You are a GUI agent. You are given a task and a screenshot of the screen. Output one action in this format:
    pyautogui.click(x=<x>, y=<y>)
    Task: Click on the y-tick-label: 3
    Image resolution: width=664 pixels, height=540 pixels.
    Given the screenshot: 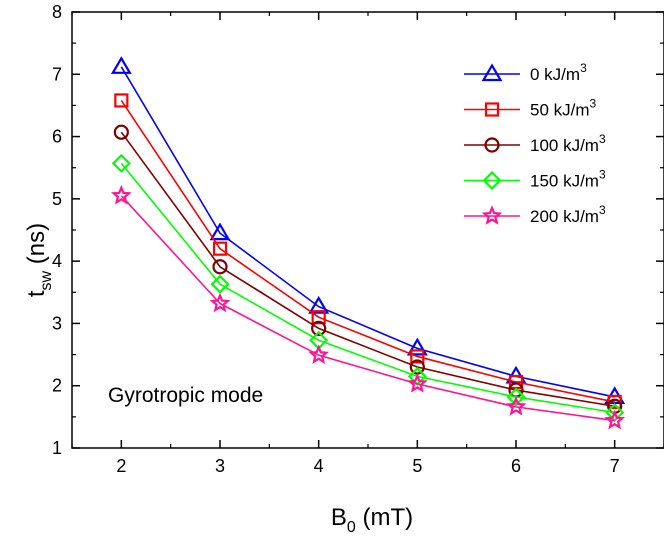 What is the action you would take?
    pyautogui.click(x=57, y=323)
    